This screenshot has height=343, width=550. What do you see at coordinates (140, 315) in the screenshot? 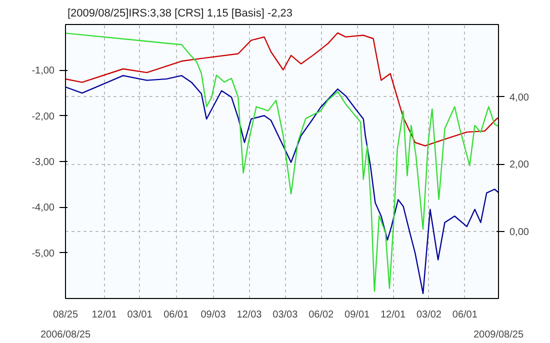
I see `x-tick-label: 03/01` at bounding box center [140, 315].